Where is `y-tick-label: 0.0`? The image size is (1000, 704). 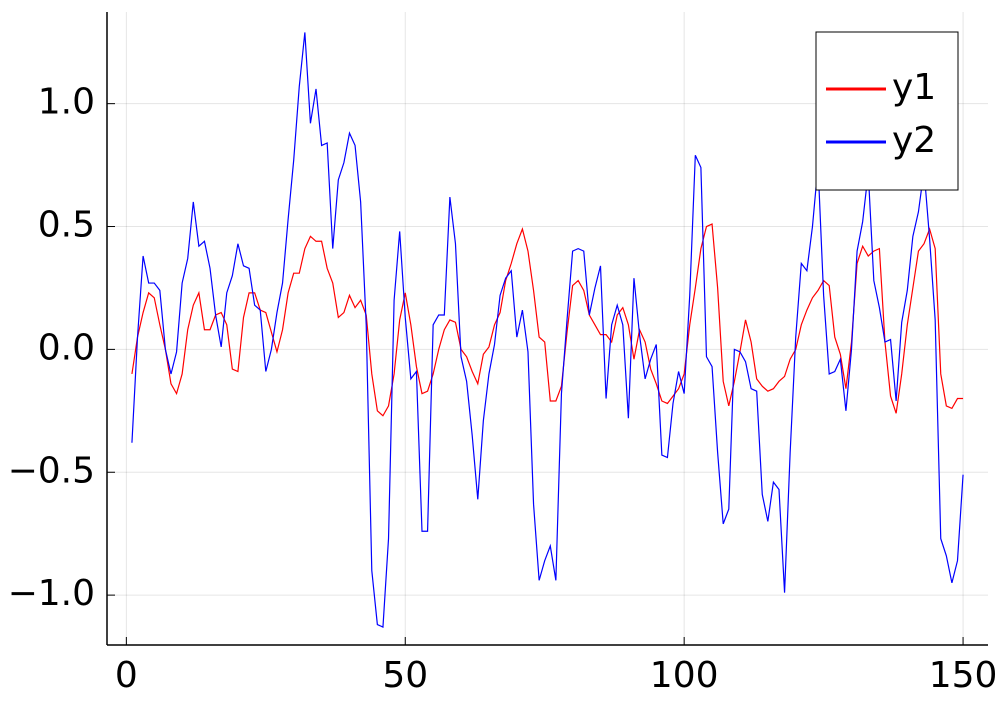 y-tick-label: 0.0 is located at coordinates (66, 347).